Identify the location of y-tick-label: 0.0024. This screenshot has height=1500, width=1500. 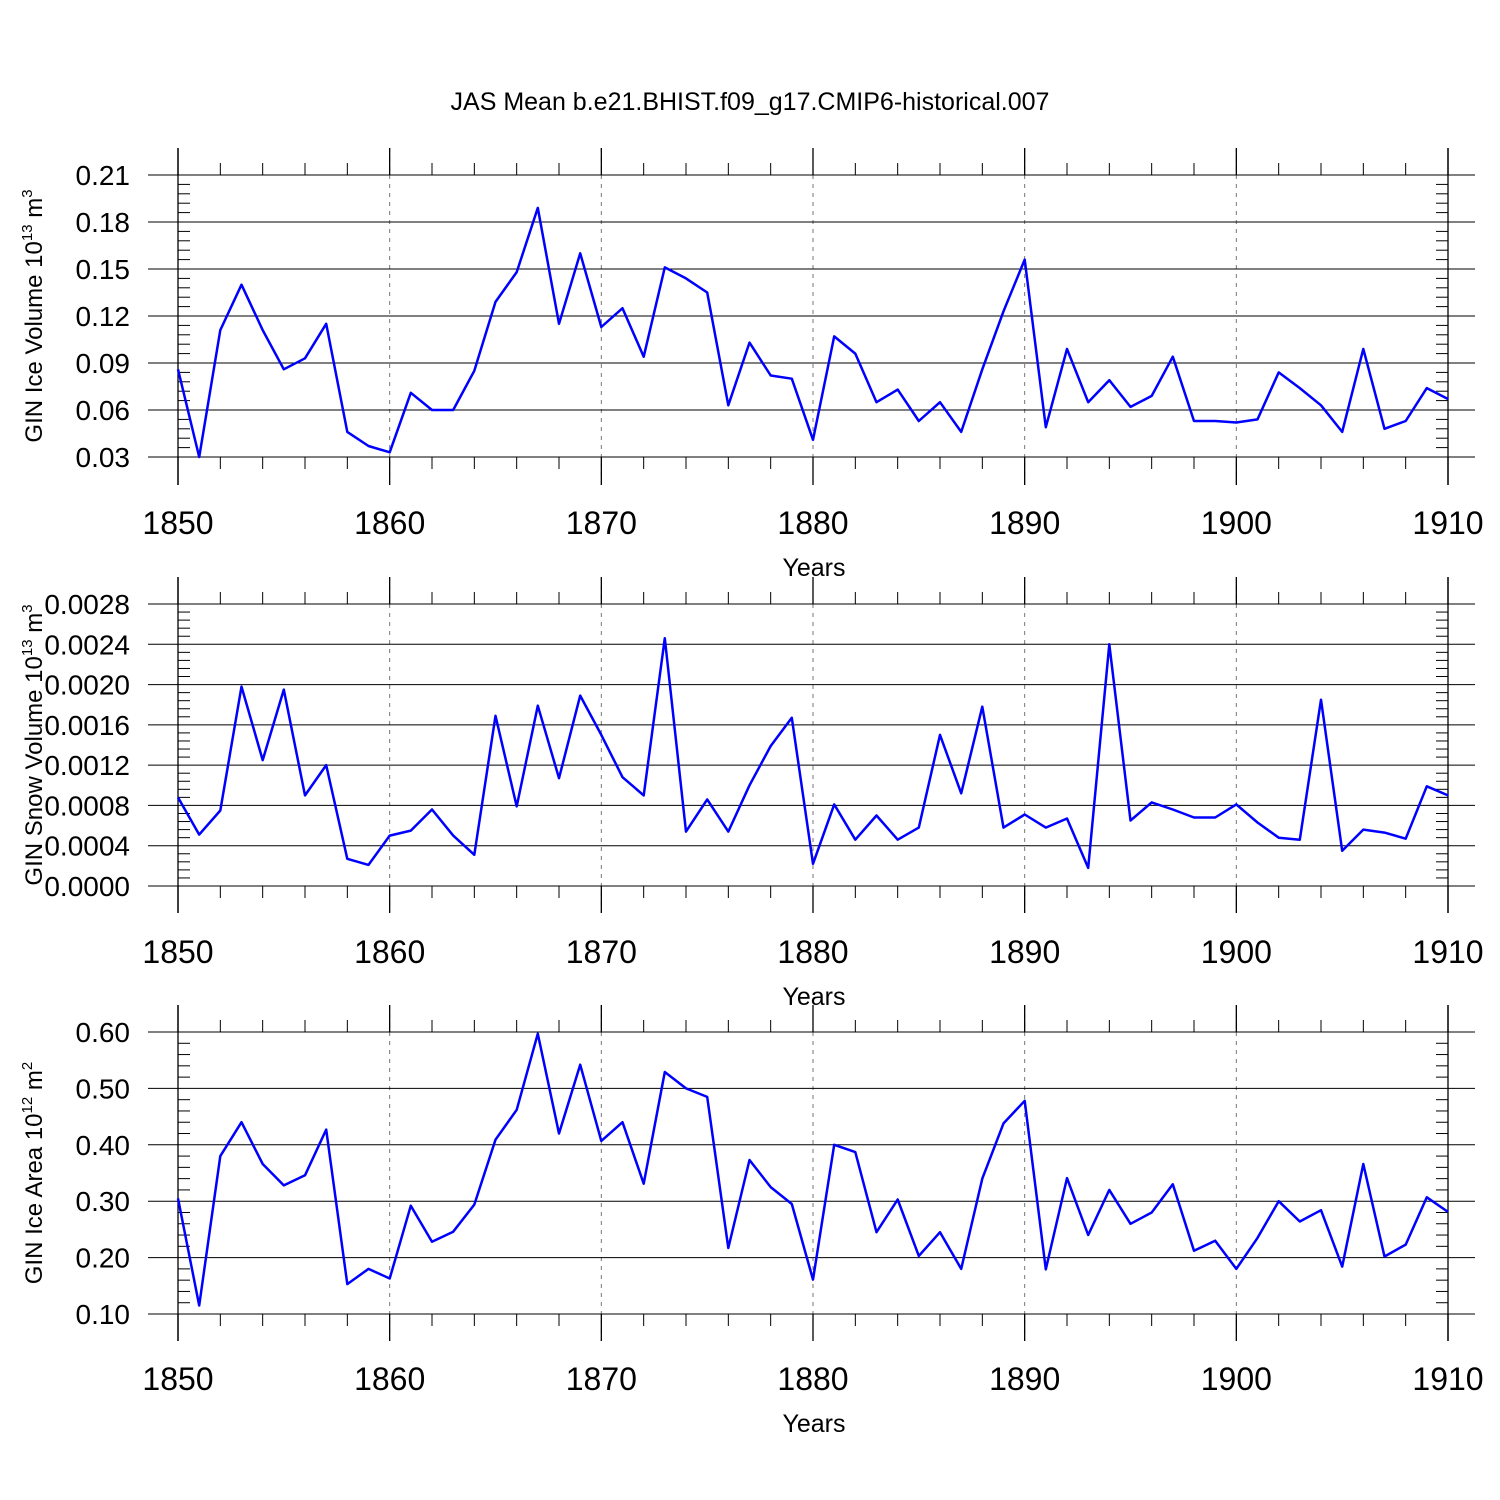
(87, 644).